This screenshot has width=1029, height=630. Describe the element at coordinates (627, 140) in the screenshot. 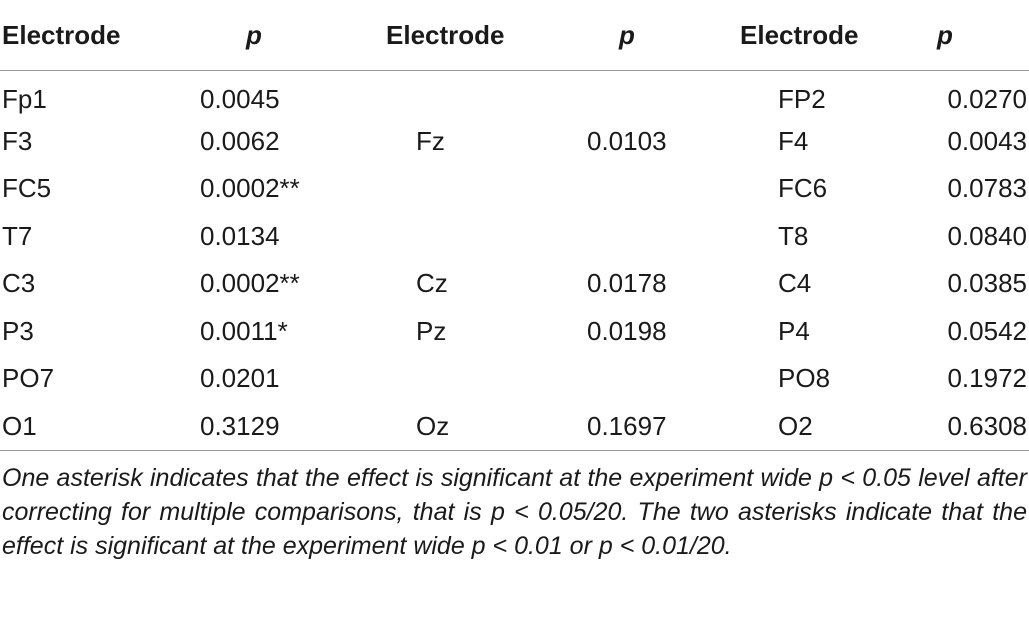

I see `p-middle-cell: 0.0103` at that location.